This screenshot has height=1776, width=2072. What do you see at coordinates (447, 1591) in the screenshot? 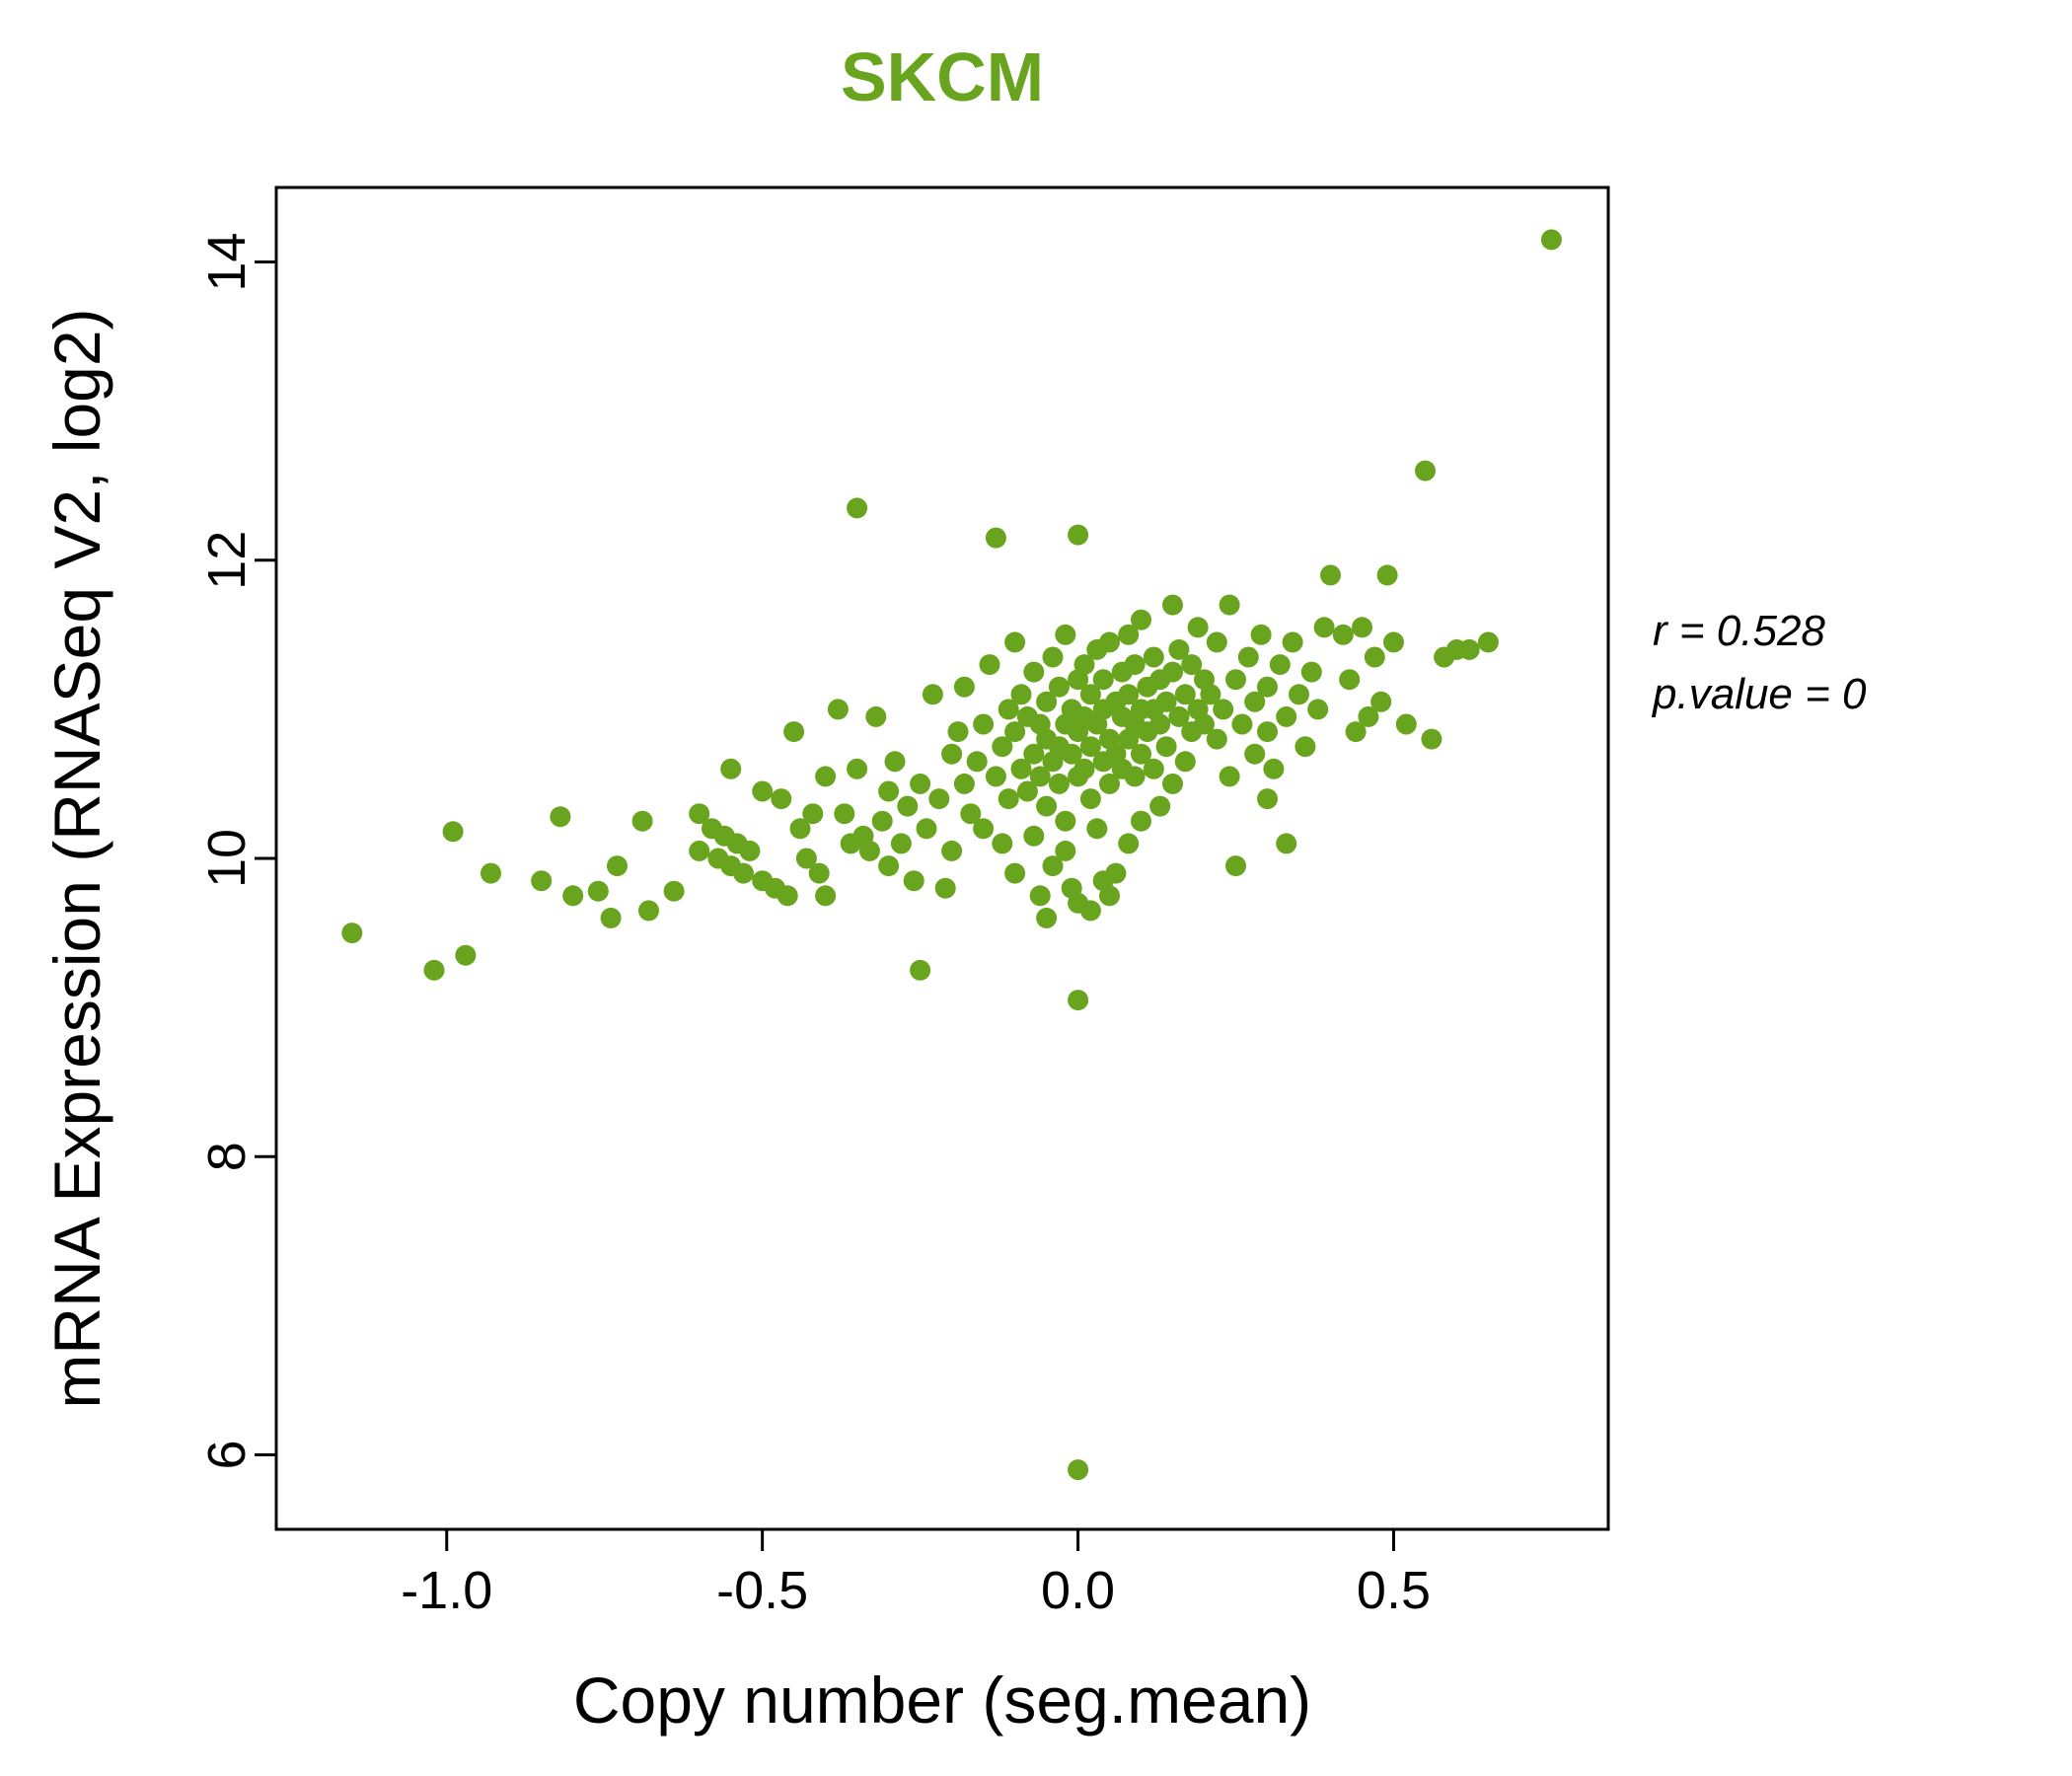
I see `x-axis-tick-label: -1.0` at bounding box center [447, 1591].